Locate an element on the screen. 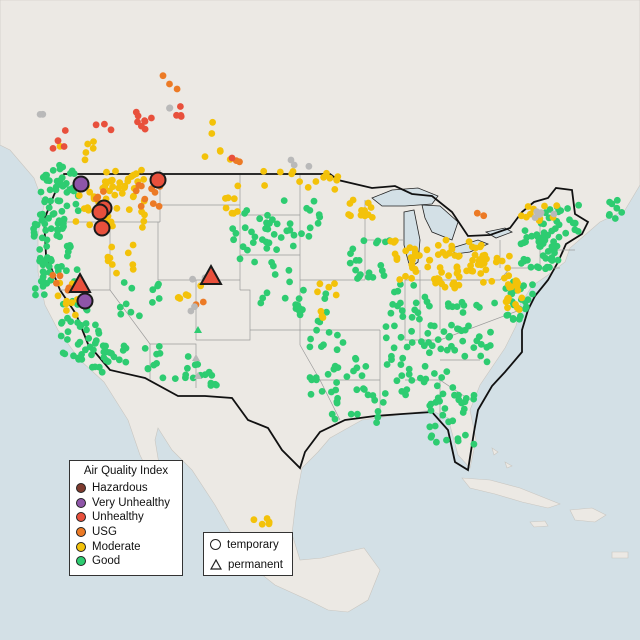 Image resolution: width=640 pixels, height=640 pixels. unhealthy-swatch-icon is located at coordinates (81, 517).